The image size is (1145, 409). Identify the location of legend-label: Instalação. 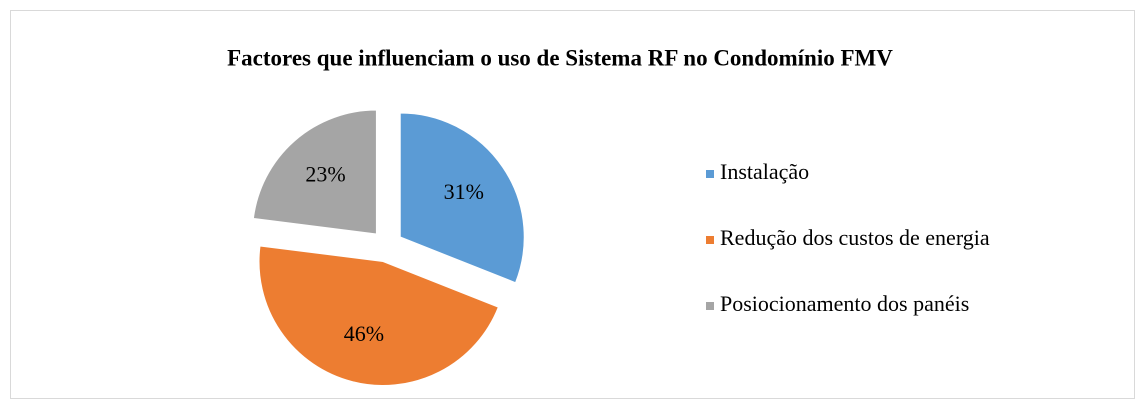
(764, 171).